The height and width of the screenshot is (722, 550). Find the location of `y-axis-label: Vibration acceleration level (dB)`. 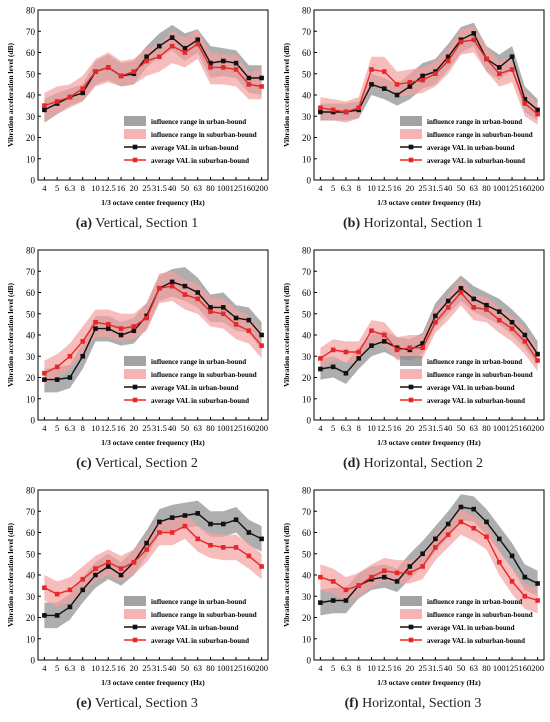

y-axis-label: Vibration acceleration level (dB) is located at coordinates (10, 94).